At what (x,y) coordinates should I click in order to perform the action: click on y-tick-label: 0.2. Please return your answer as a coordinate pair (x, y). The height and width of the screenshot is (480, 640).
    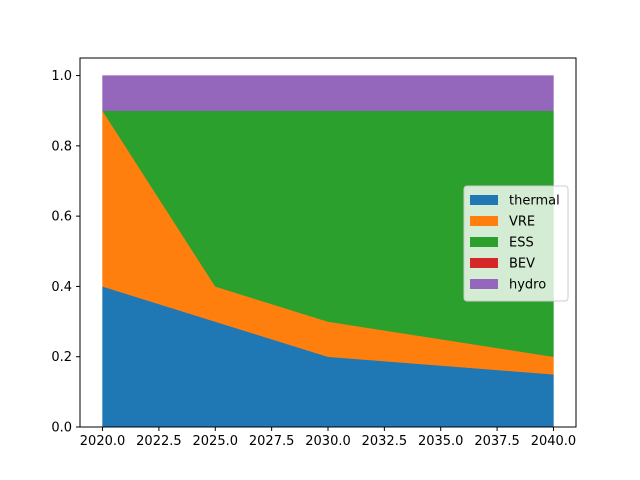
    Looking at the image, I should click on (61, 357).